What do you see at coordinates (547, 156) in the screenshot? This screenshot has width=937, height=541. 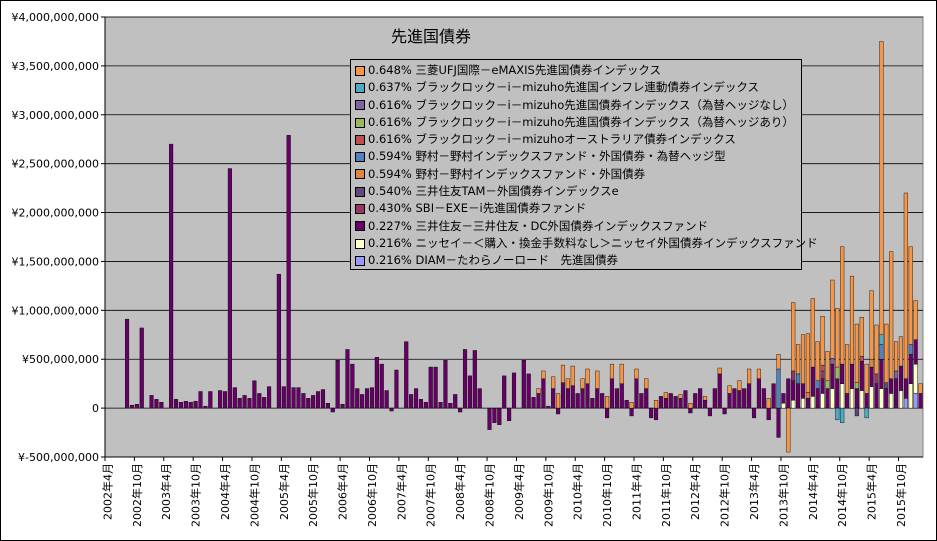 I see `legend-label: 0.594% 野村－野村インデックスファンド・外国債券・為替ヘッジ型` at bounding box center [547, 156].